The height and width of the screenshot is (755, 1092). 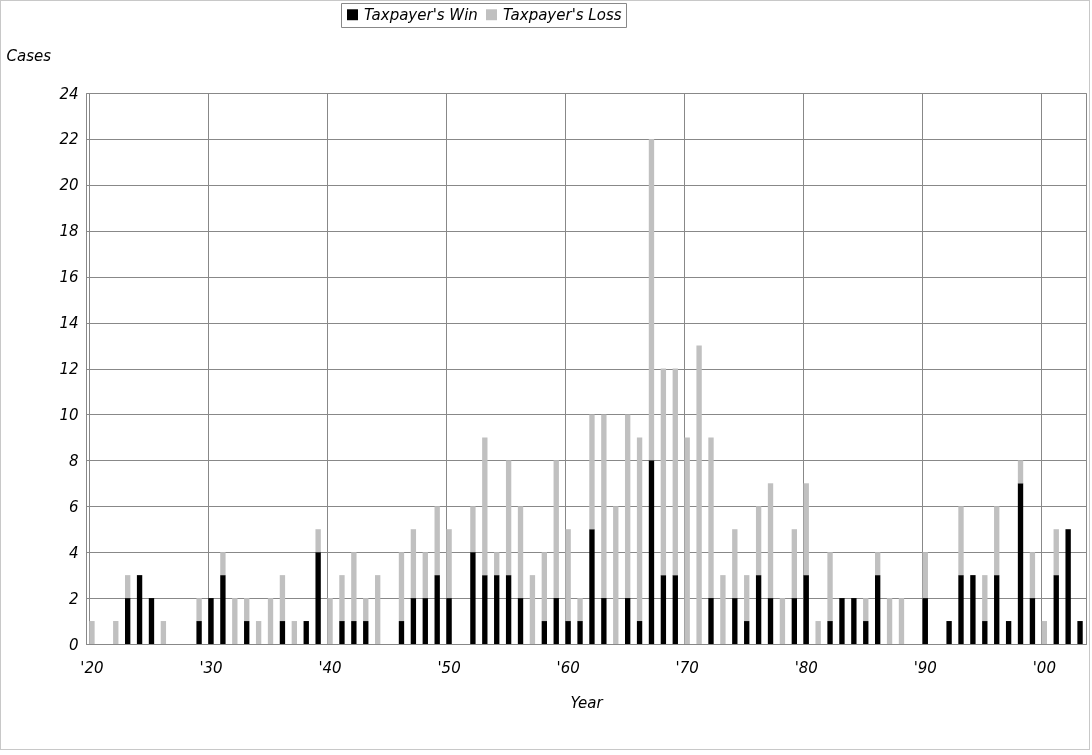 I want to click on y-tick-label: 22, so click(x=69, y=139).